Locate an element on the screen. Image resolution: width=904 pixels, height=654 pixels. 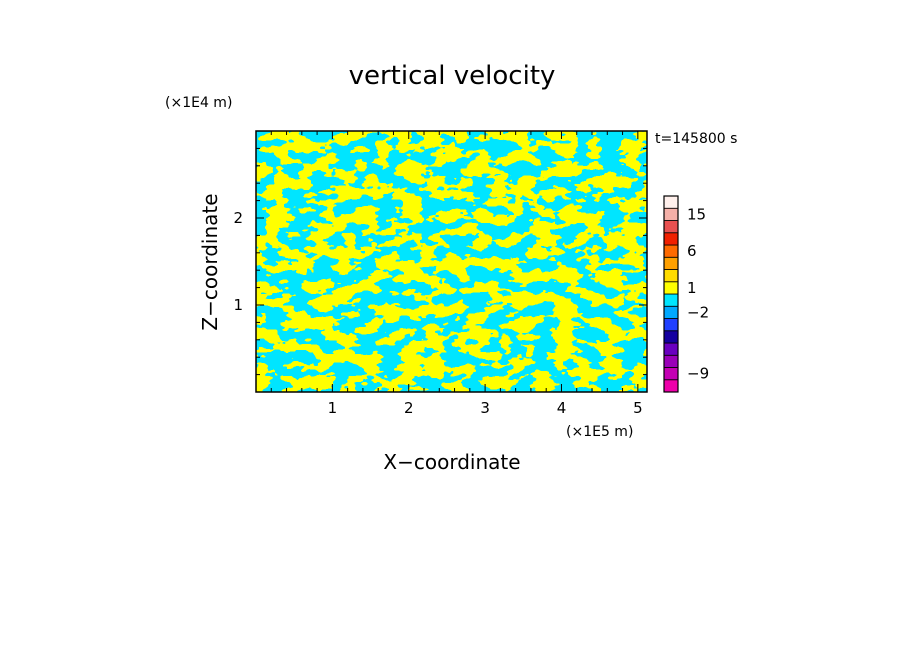
colorbar-label: 15 is located at coordinates (696, 214).